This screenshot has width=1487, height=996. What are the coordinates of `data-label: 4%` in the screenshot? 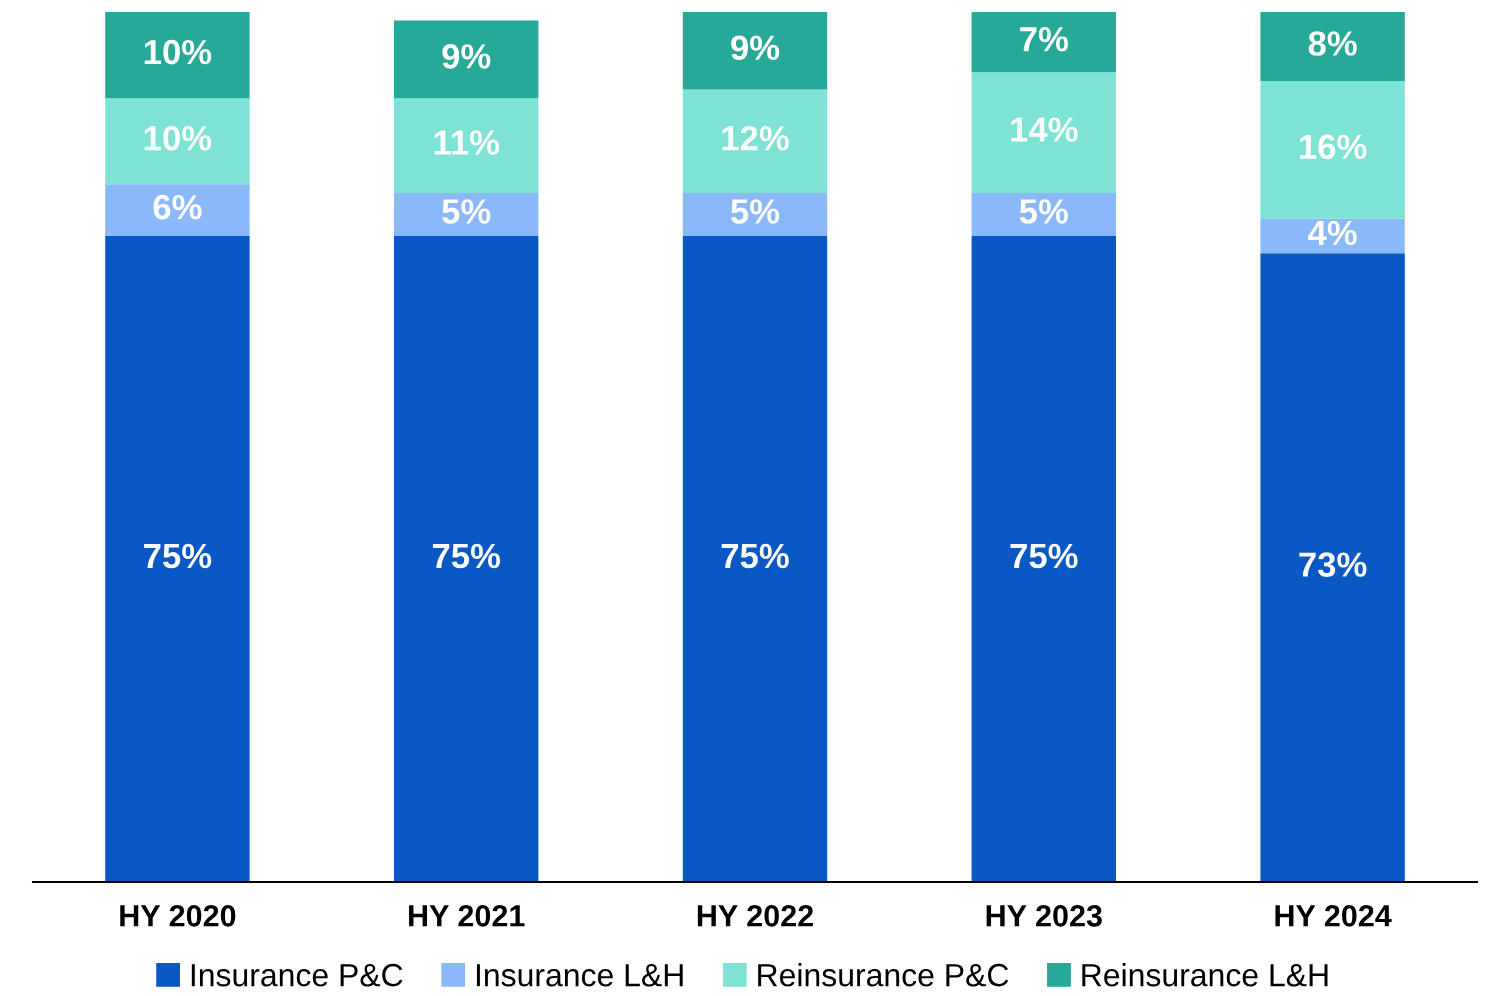 It's located at (1332, 233).